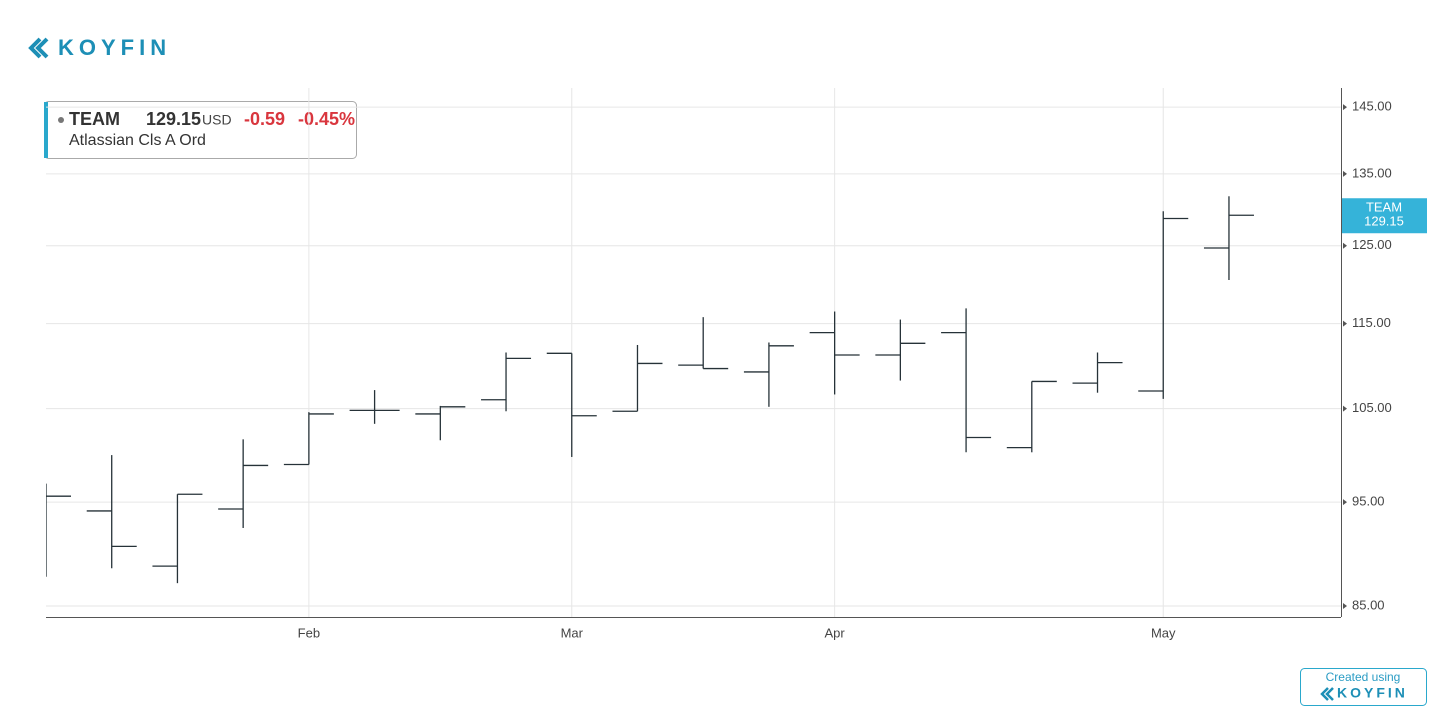  I want to click on x-tick-label: Mar, so click(572, 632).